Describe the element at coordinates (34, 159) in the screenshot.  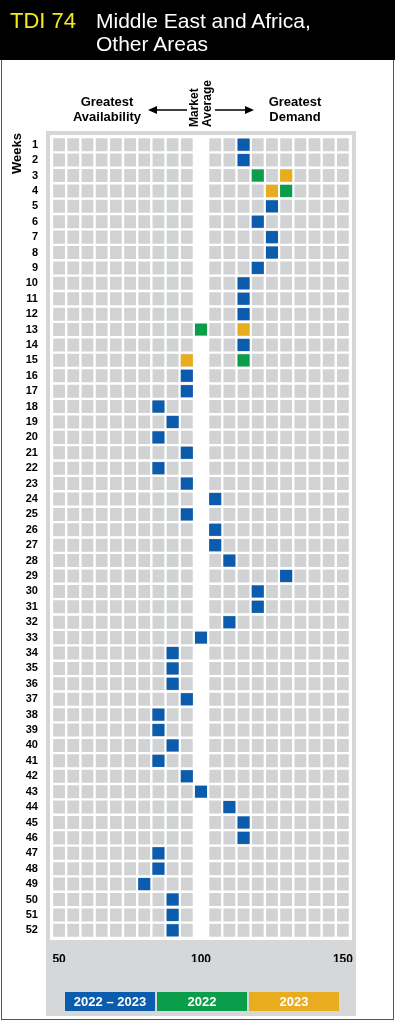
I see `y-tick-label: 2` at that location.